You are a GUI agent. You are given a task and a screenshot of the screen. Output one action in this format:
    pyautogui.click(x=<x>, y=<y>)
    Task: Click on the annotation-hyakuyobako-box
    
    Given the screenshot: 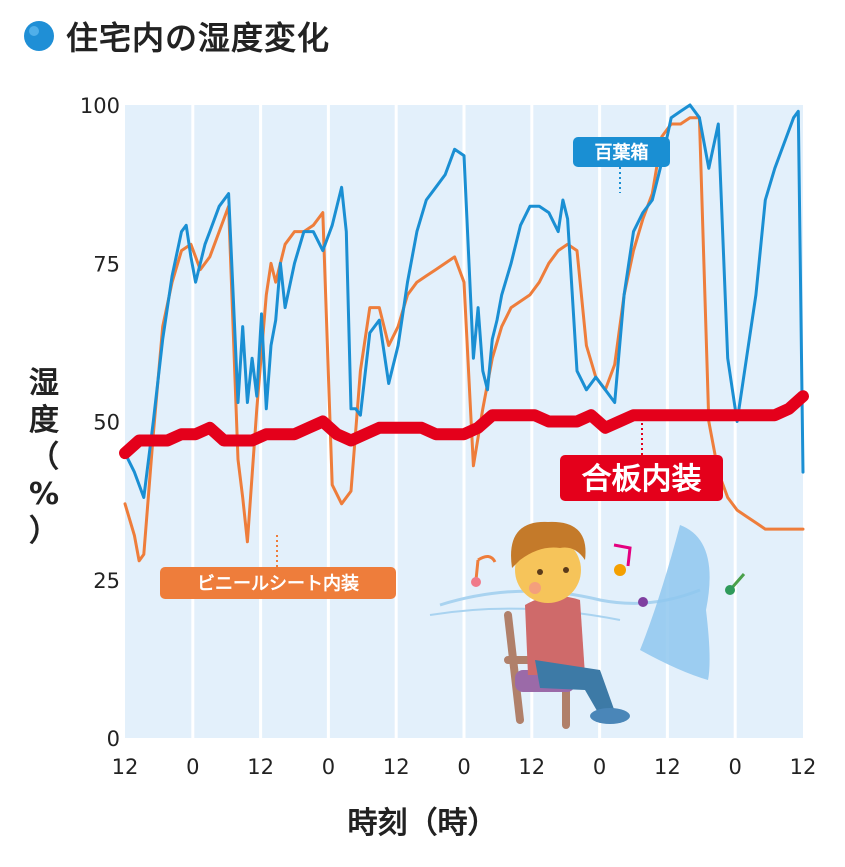 What is the action you would take?
    pyautogui.click(x=621, y=152)
    